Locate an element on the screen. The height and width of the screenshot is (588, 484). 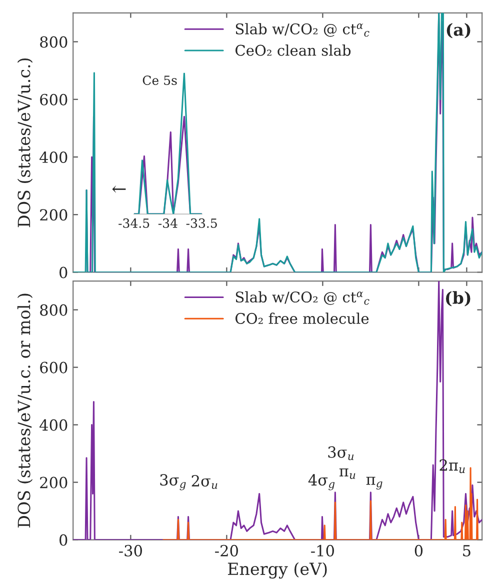
text: (b) is located at coordinates (458, 298).